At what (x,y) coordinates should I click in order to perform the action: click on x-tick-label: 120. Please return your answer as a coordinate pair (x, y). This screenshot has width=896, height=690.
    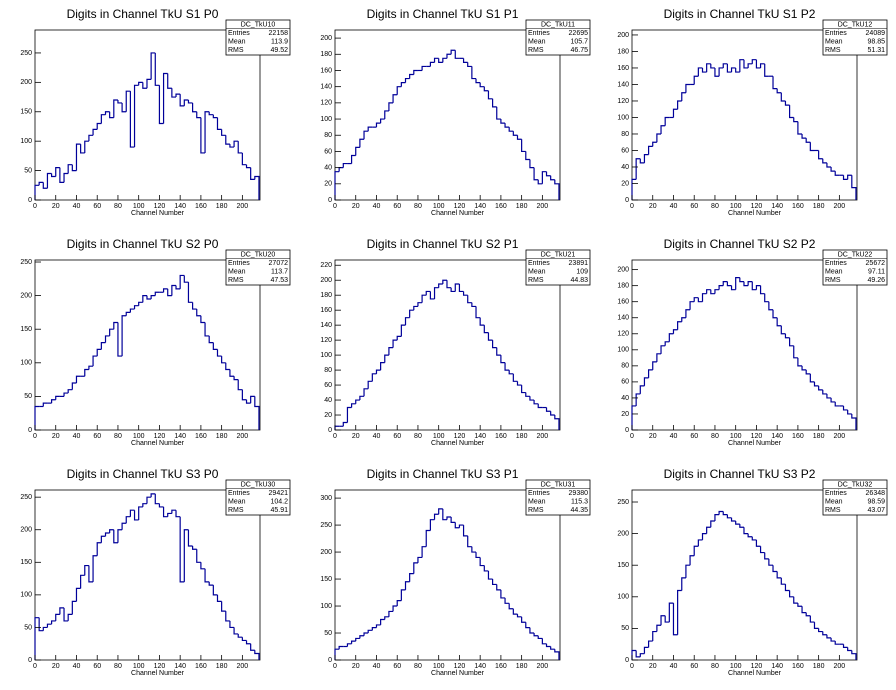
    Looking at the image, I should click on (460, 206).